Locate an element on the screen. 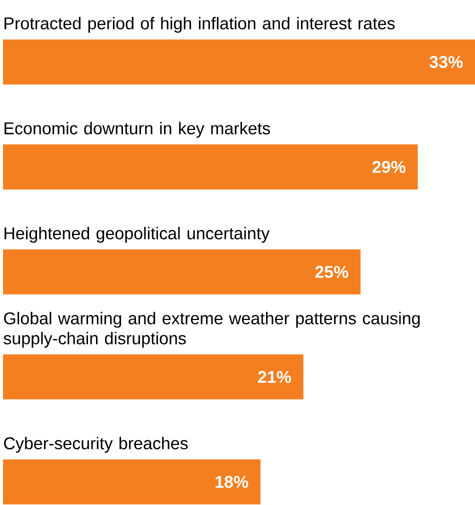 The height and width of the screenshot is (505, 475). y-tick-label: Global warming and extreme weather patterns causing supply-chain disruptions is located at coordinates (212, 330).